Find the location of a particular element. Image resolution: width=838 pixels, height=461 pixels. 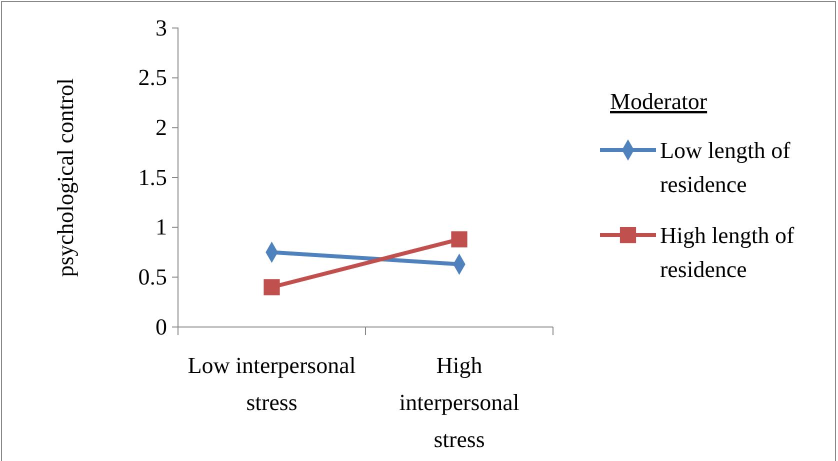

y-tick-label: 1 is located at coordinates (161, 227).